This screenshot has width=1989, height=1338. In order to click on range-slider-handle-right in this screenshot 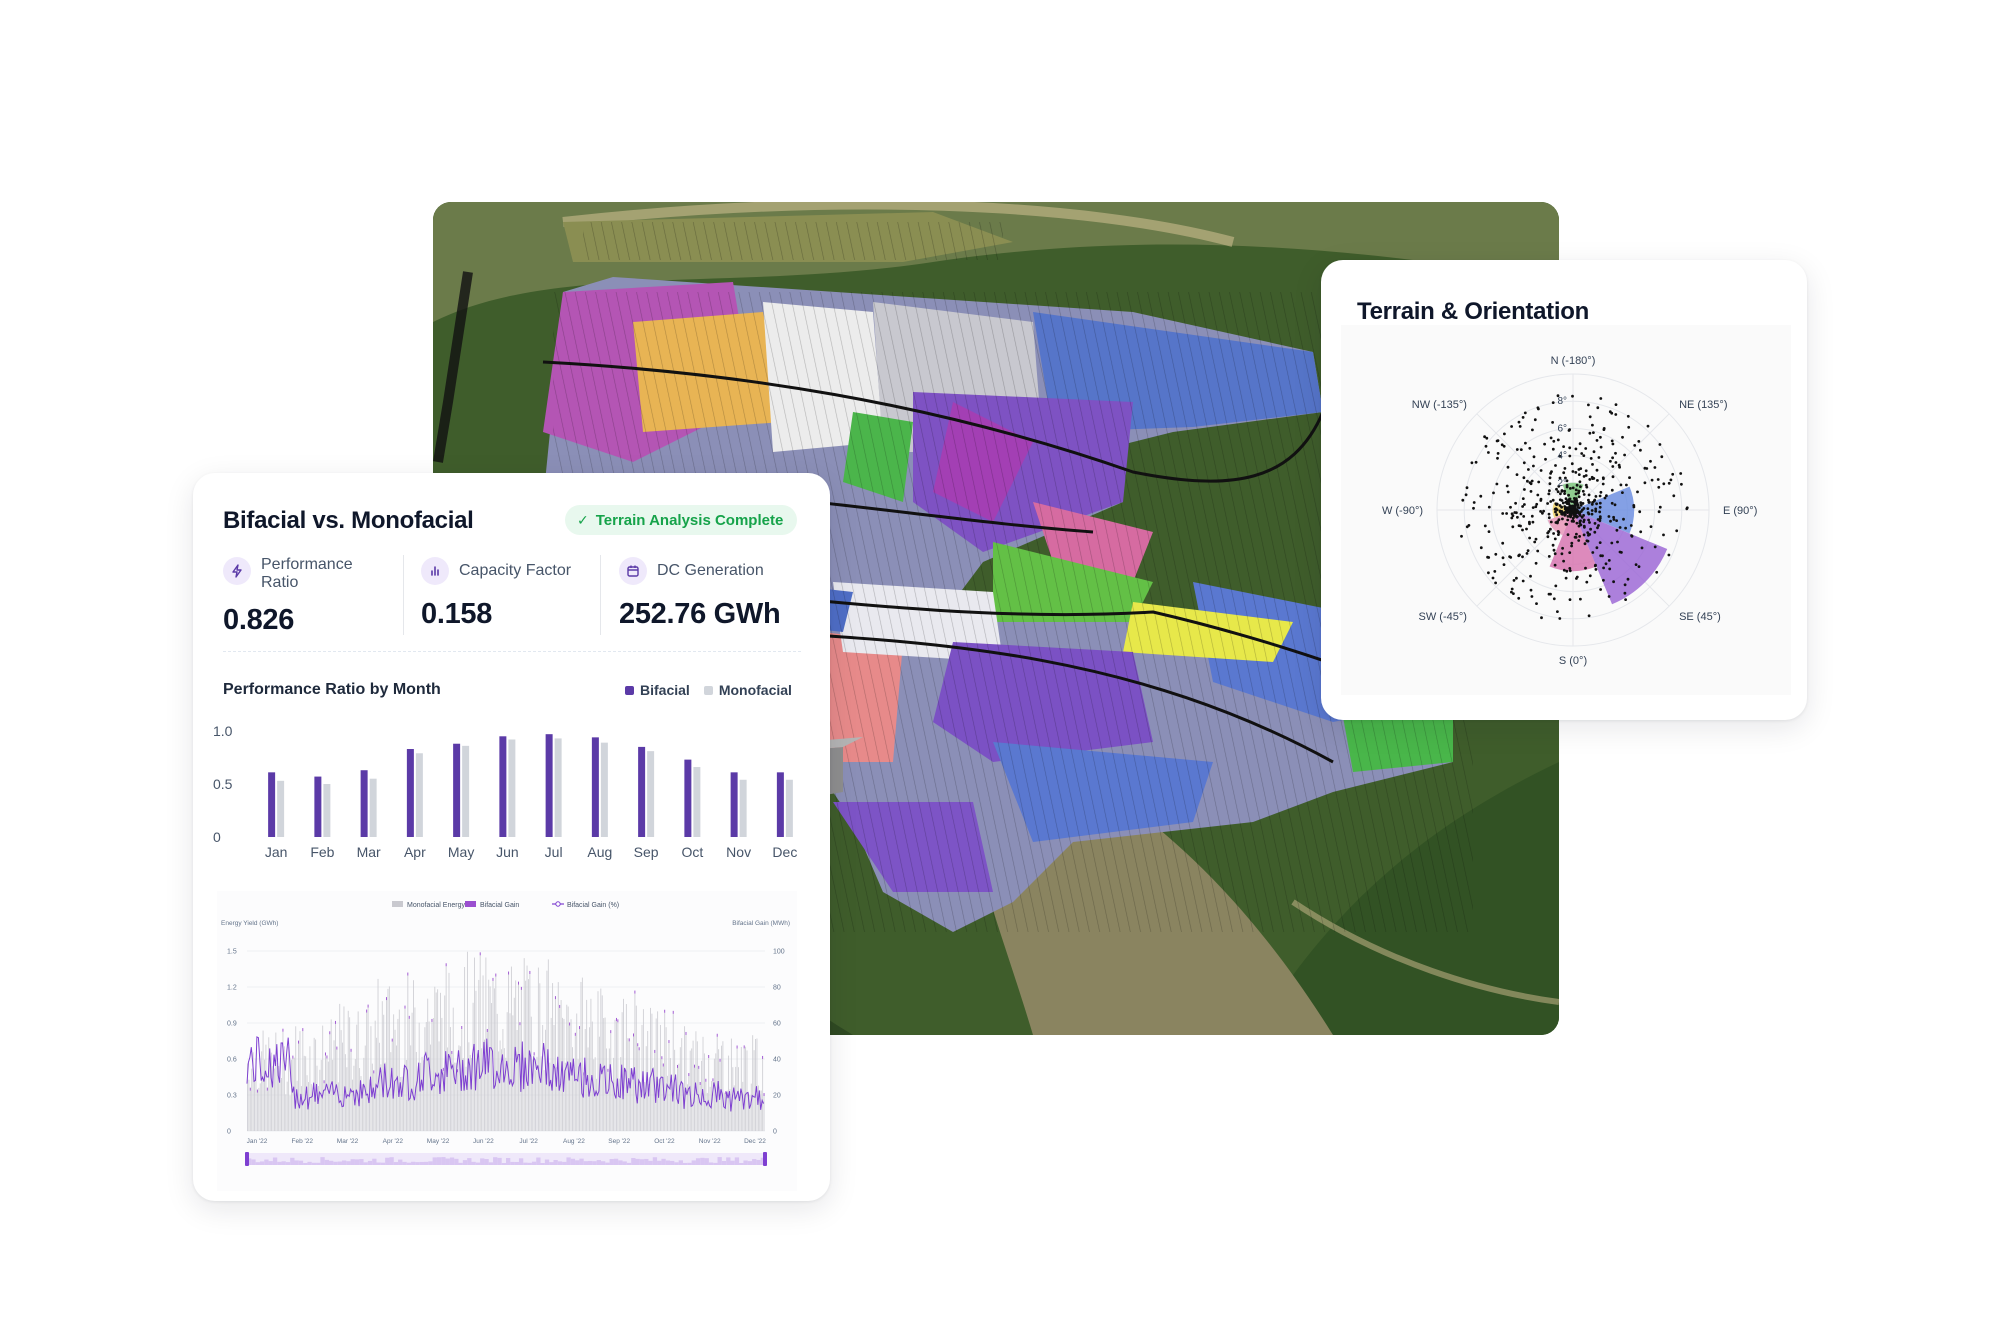, I will do `click(765, 1159)`.